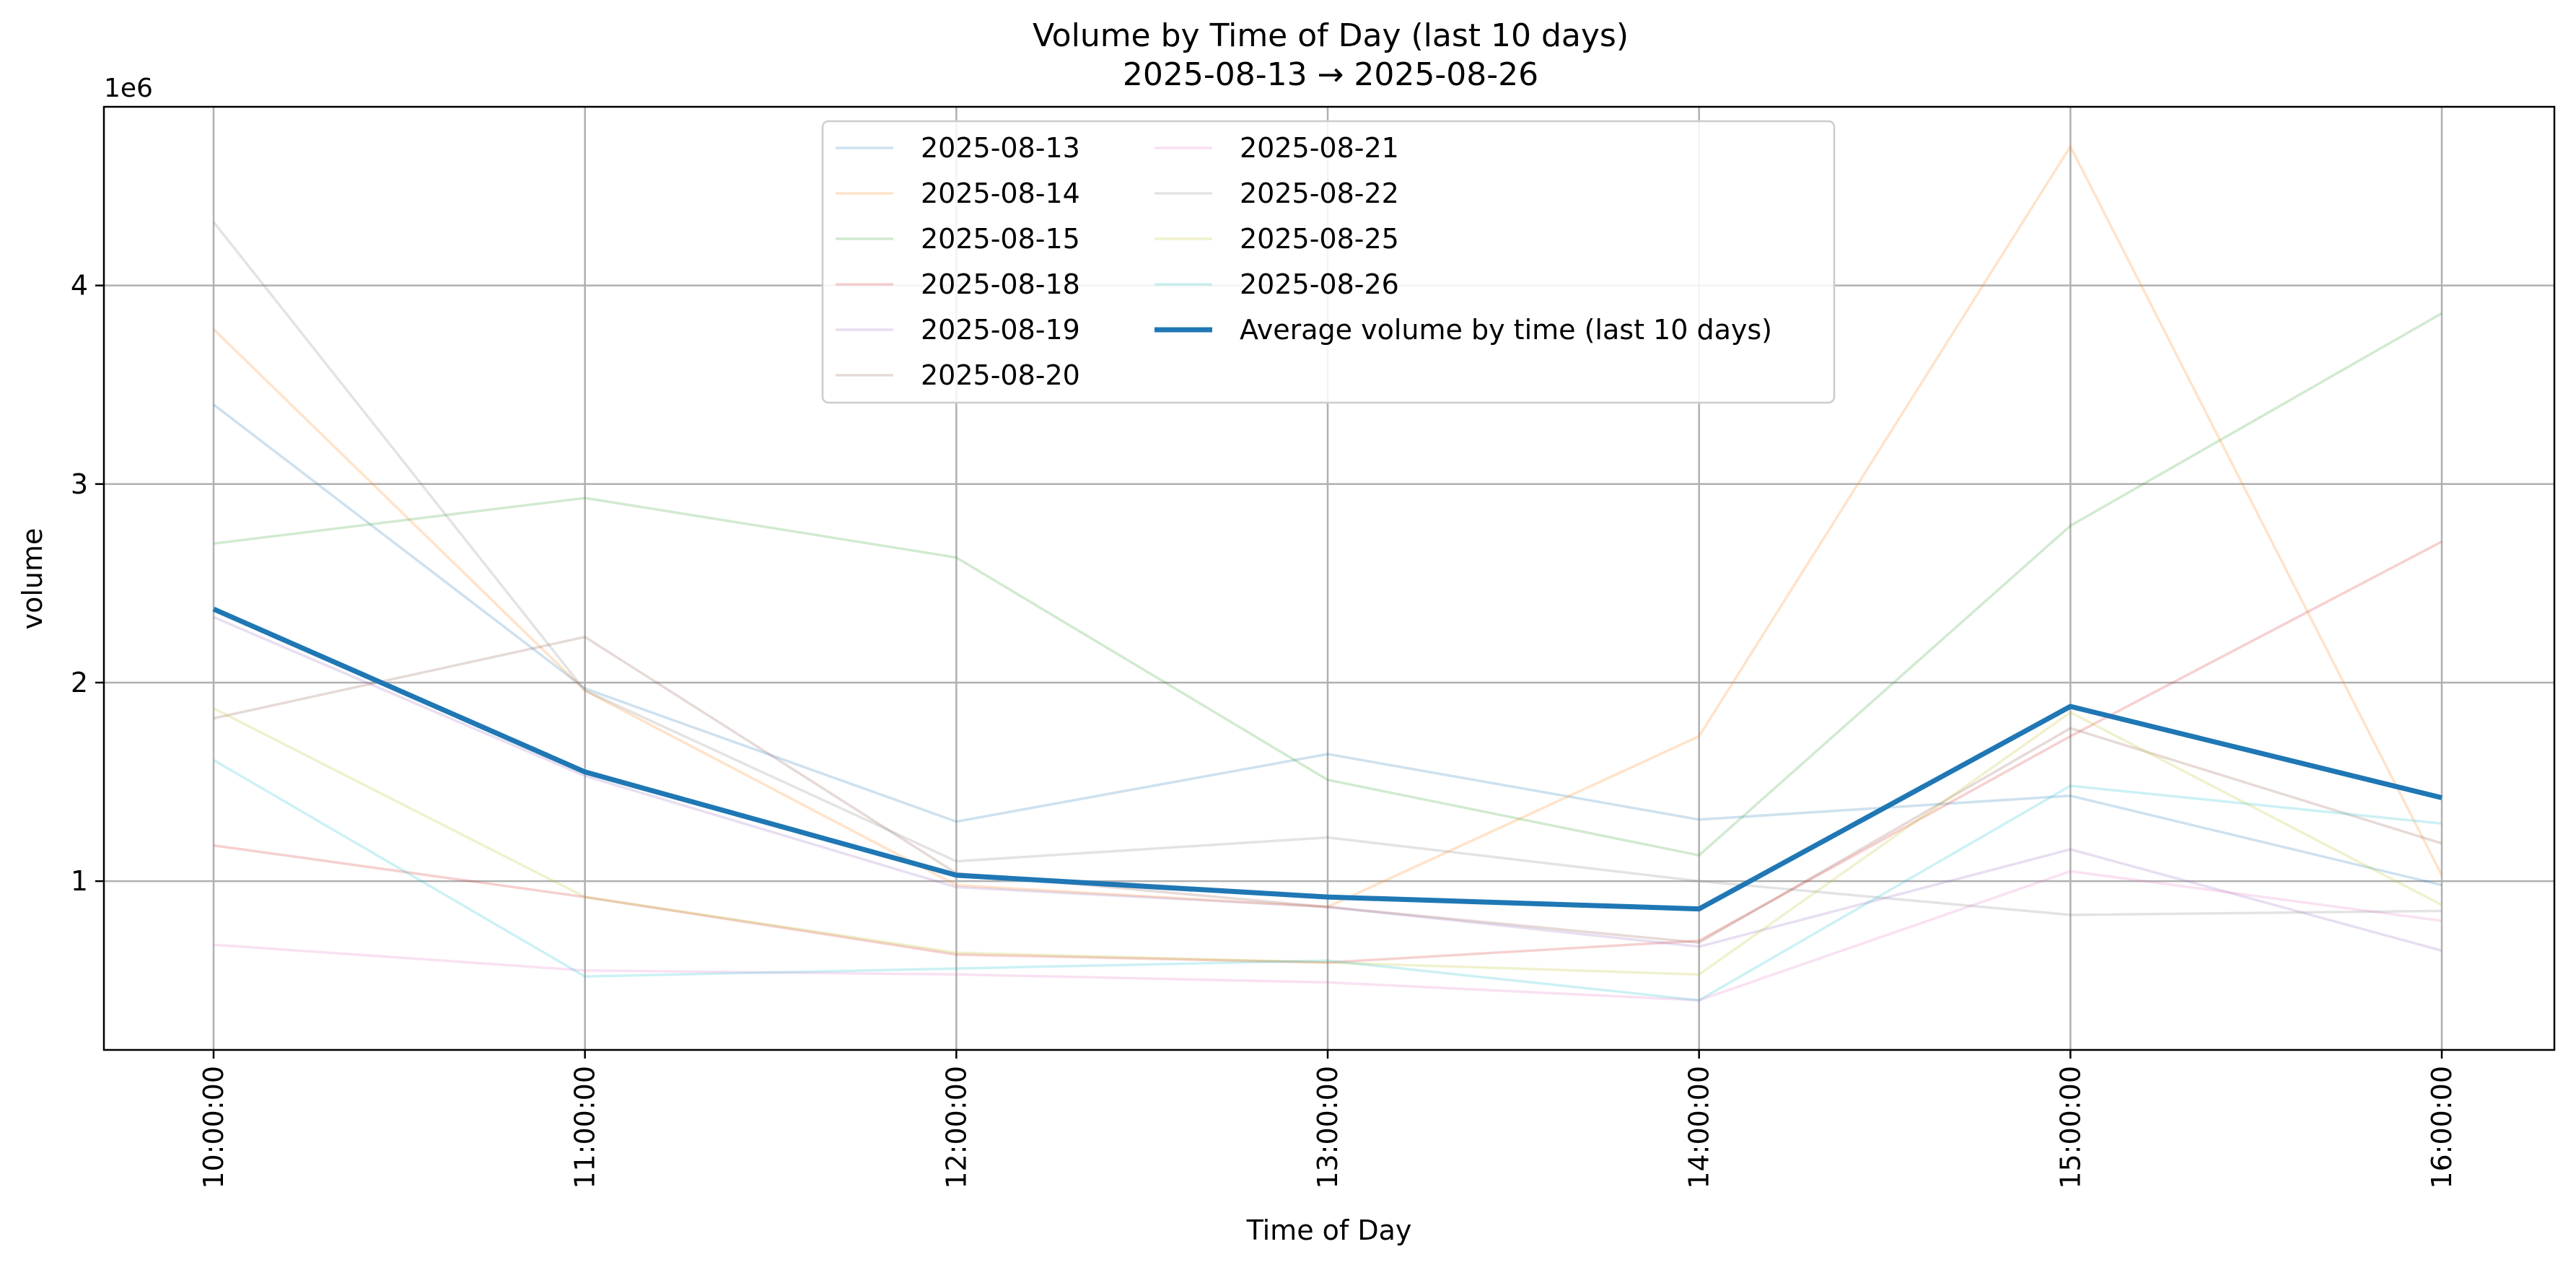  What do you see at coordinates (956, 1127) in the screenshot?
I see `x-tick-label: 12:00:00` at bounding box center [956, 1127].